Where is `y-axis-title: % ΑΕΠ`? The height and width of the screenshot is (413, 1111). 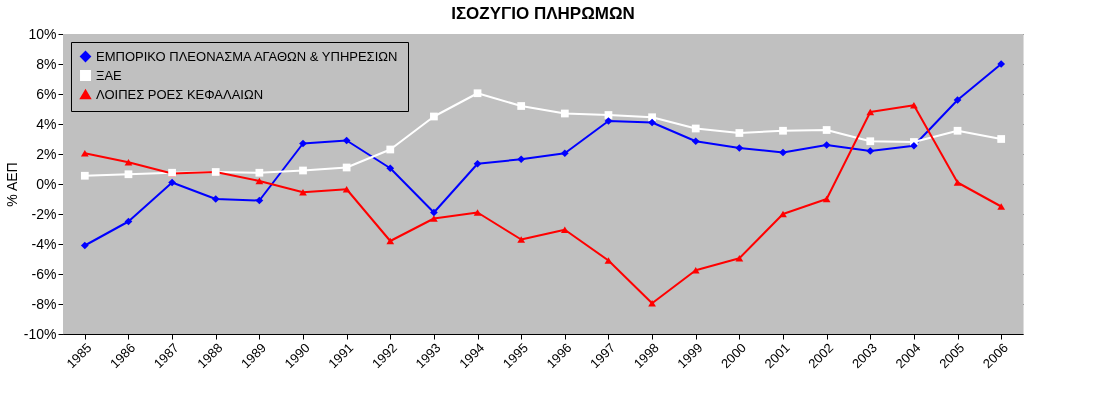
y-axis-title: % ΑΕΠ is located at coordinates (11, 184).